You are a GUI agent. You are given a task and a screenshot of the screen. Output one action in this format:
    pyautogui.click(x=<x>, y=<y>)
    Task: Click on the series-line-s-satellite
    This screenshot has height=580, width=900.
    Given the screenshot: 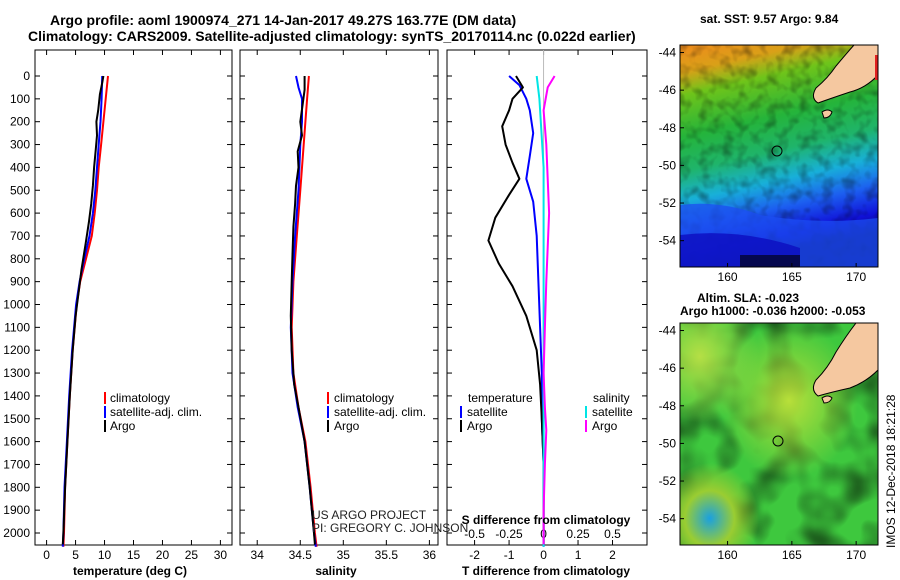 What is the action you would take?
    pyautogui.click(x=540, y=311)
    